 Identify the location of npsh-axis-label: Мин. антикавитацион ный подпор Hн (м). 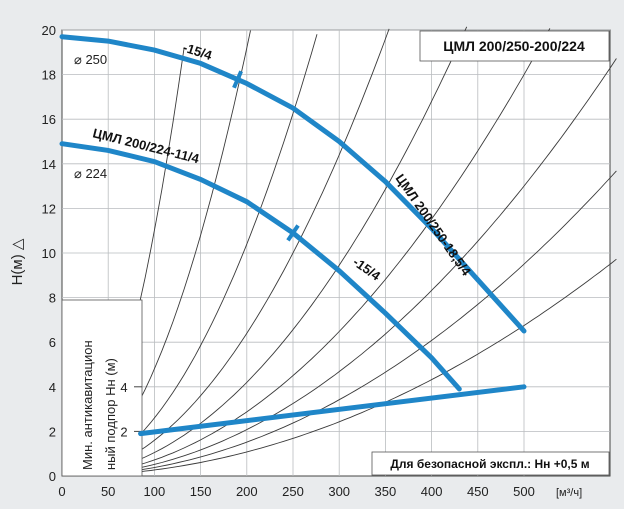
(99, 405).